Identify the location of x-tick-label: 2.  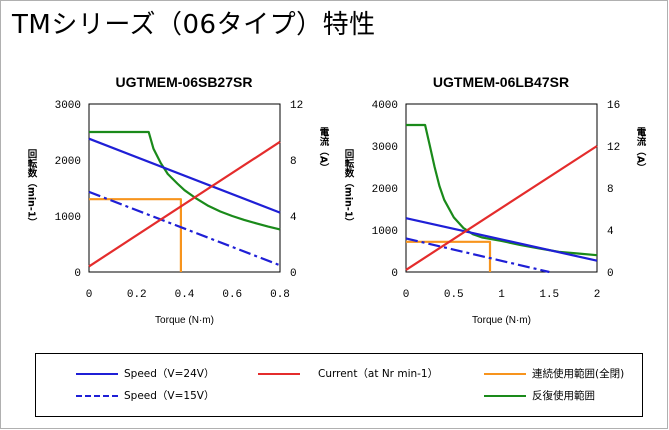
(597, 295).